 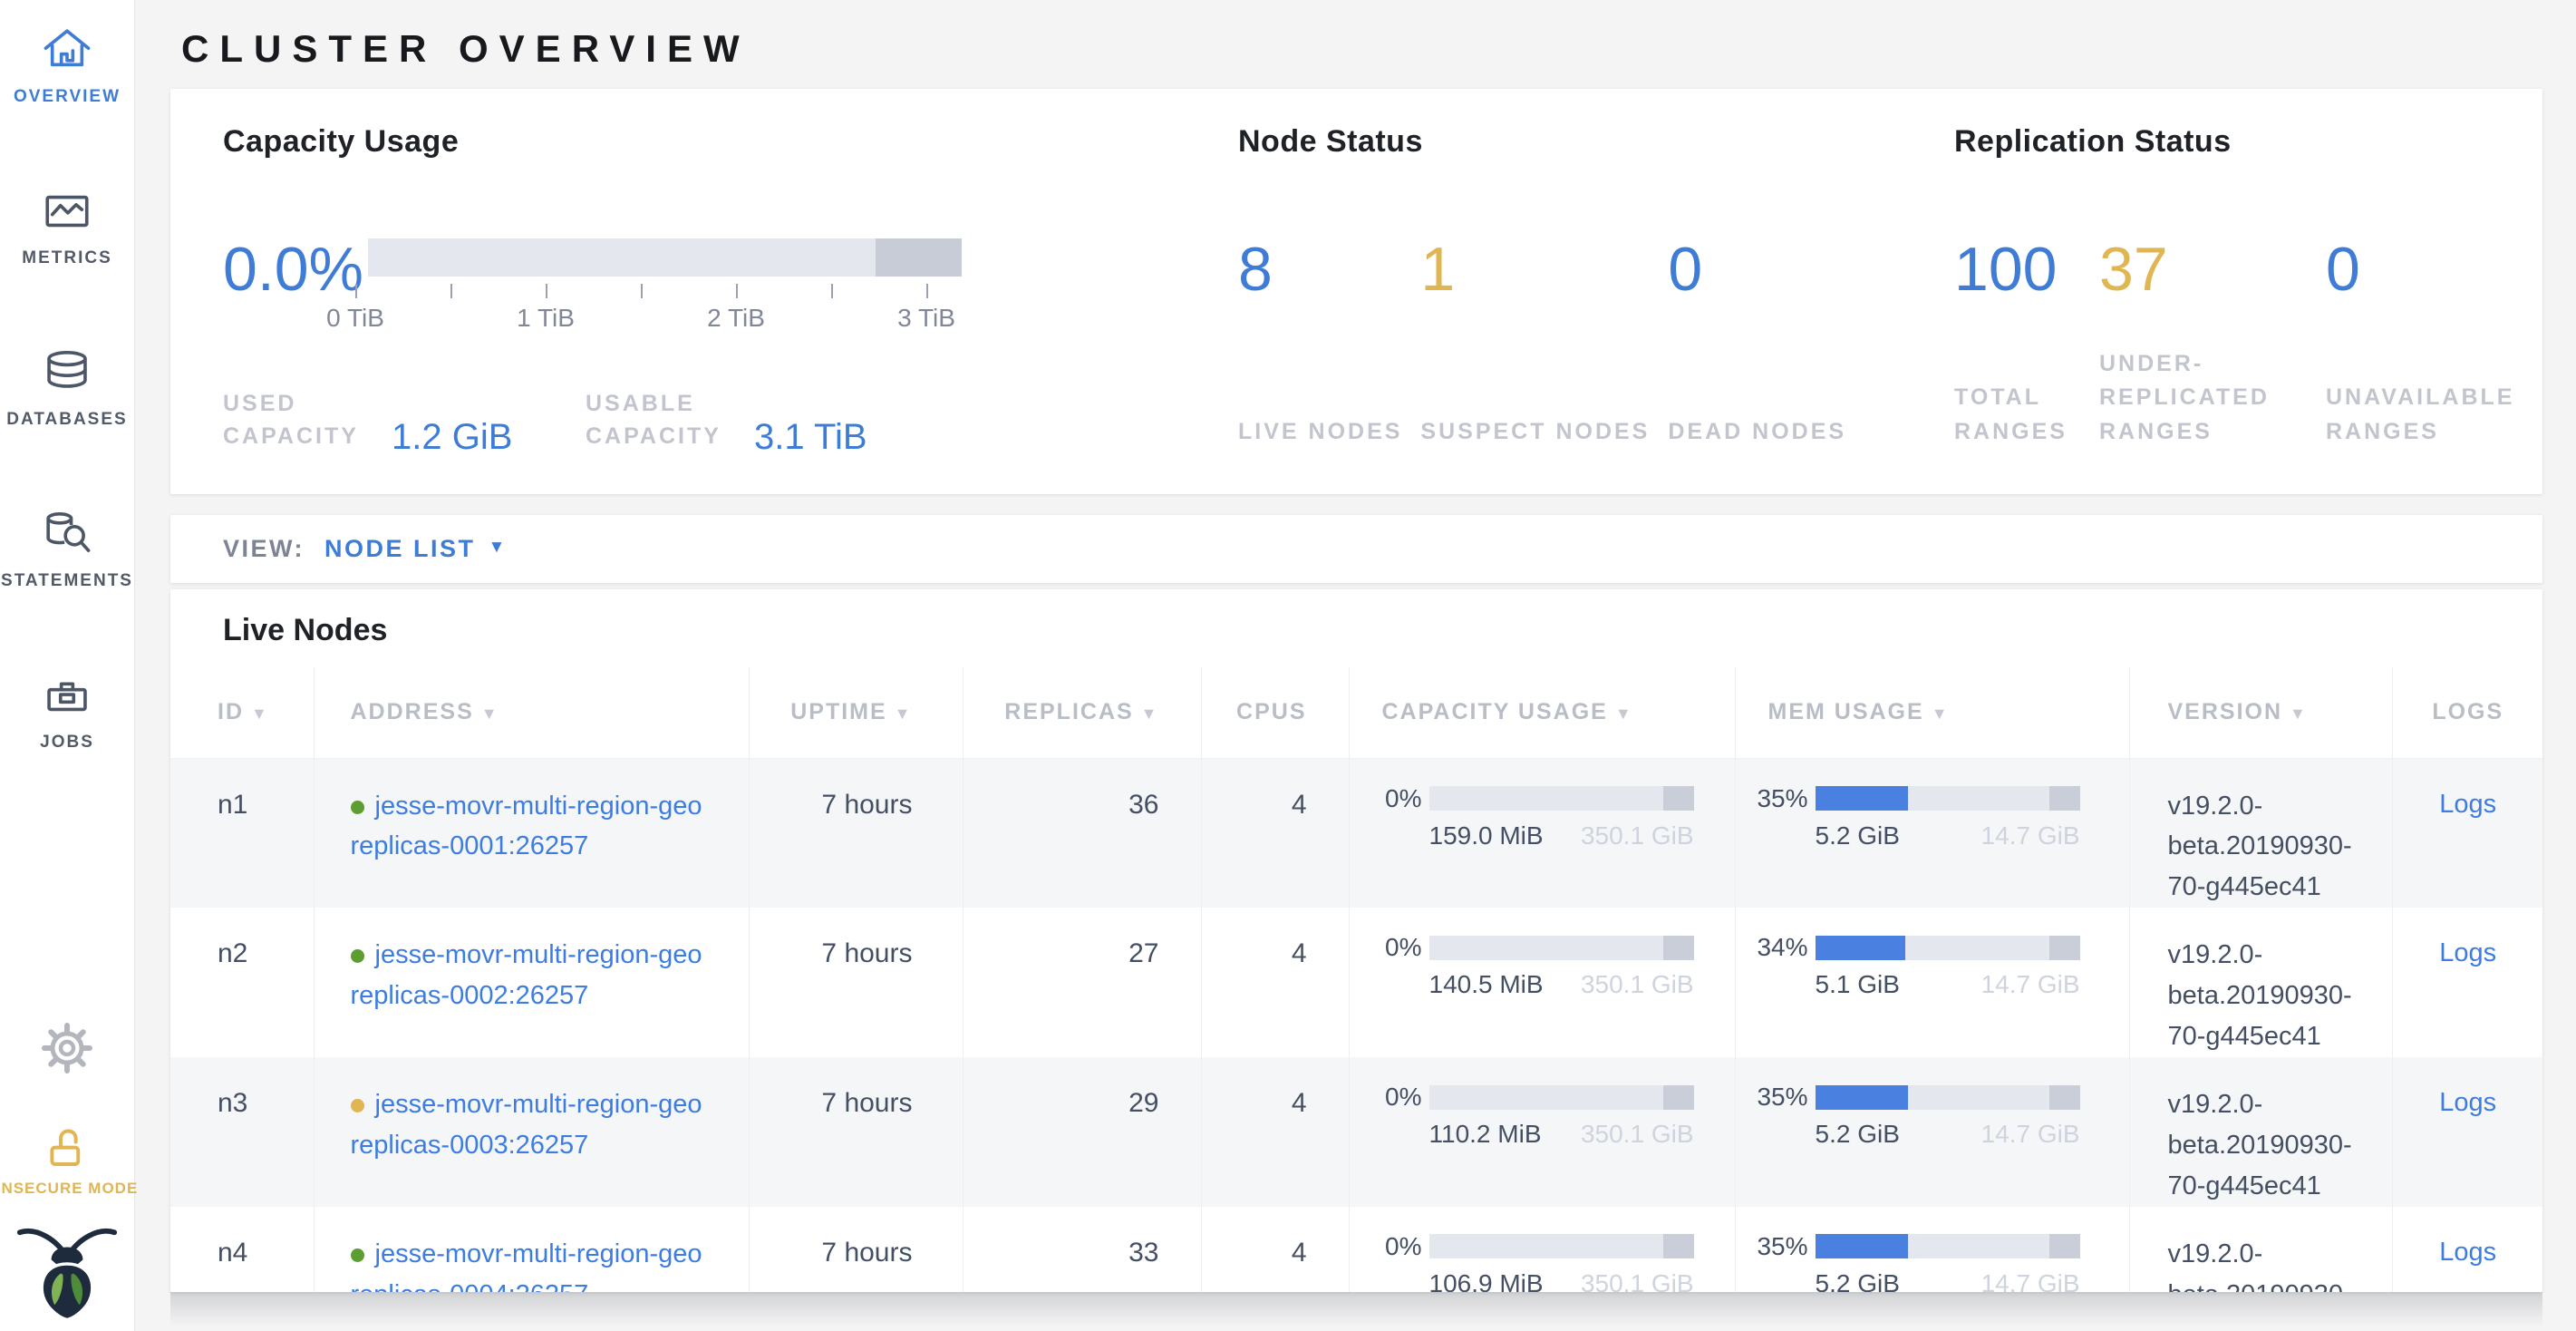 I want to click on column-header-cpus: CPUS, so click(x=1274, y=713).